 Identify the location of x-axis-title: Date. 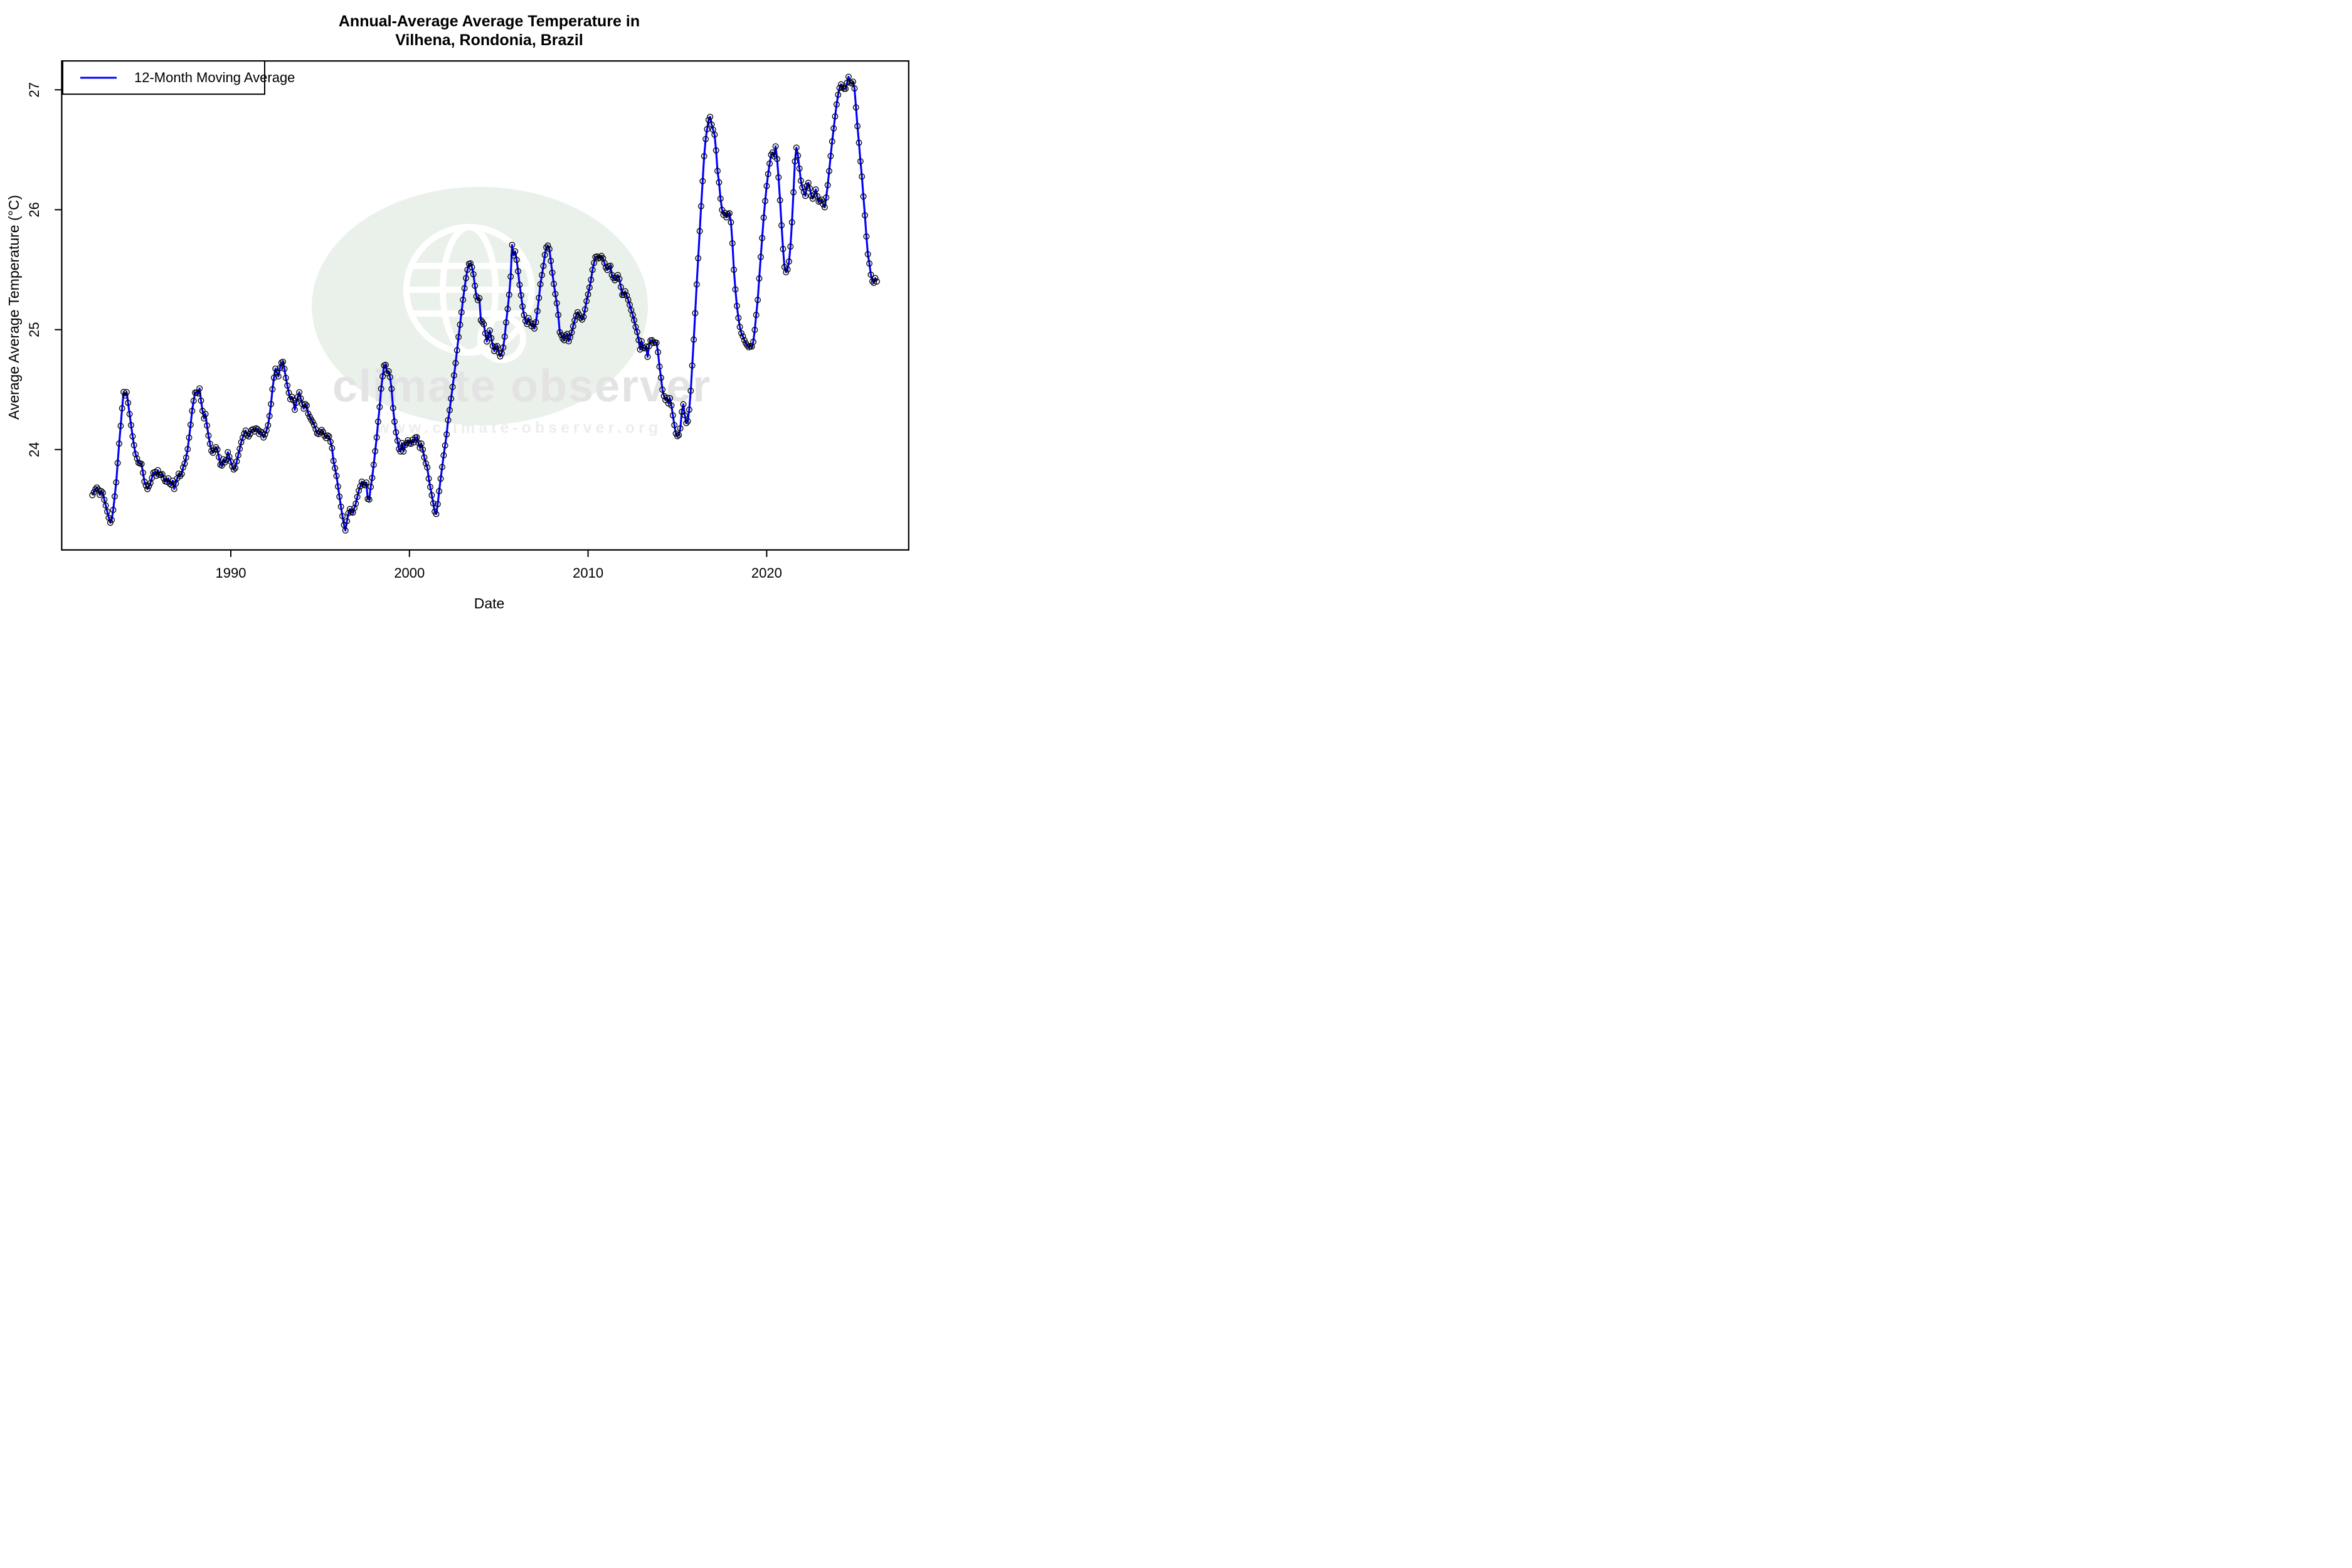
(489, 603).